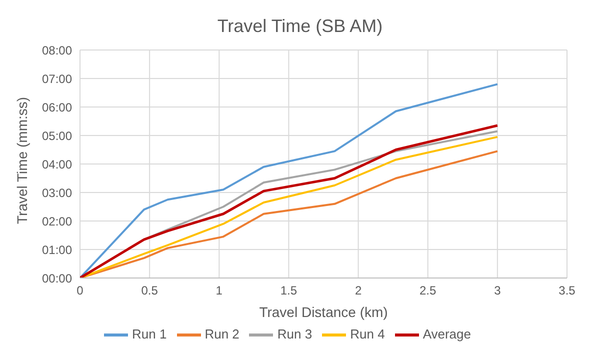 Image resolution: width=600 pixels, height=360 pixels. What do you see at coordinates (57, 221) in the screenshot?
I see `y-tick-label: 02:00` at bounding box center [57, 221].